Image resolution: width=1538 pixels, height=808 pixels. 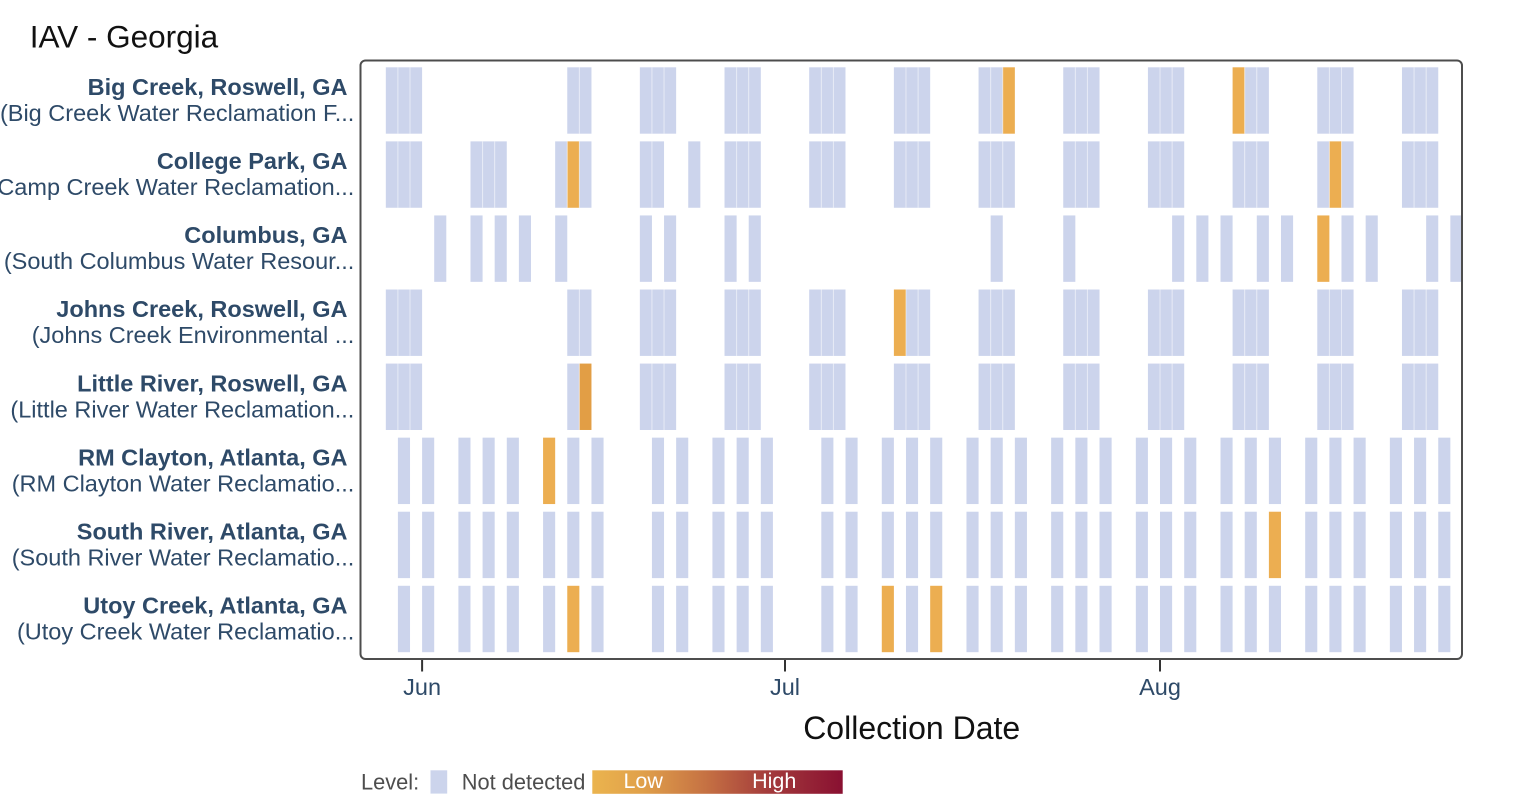 I want to click on svg-text: Jul, so click(x=785, y=687).